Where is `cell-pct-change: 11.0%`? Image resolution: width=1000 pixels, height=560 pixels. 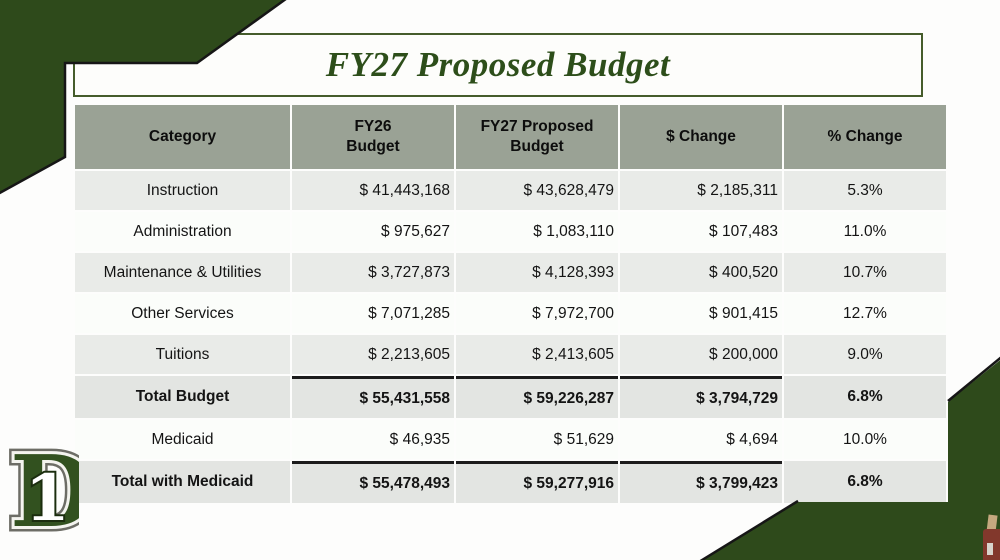
cell-pct-change: 11.0% is located at coordinates (865, 231).